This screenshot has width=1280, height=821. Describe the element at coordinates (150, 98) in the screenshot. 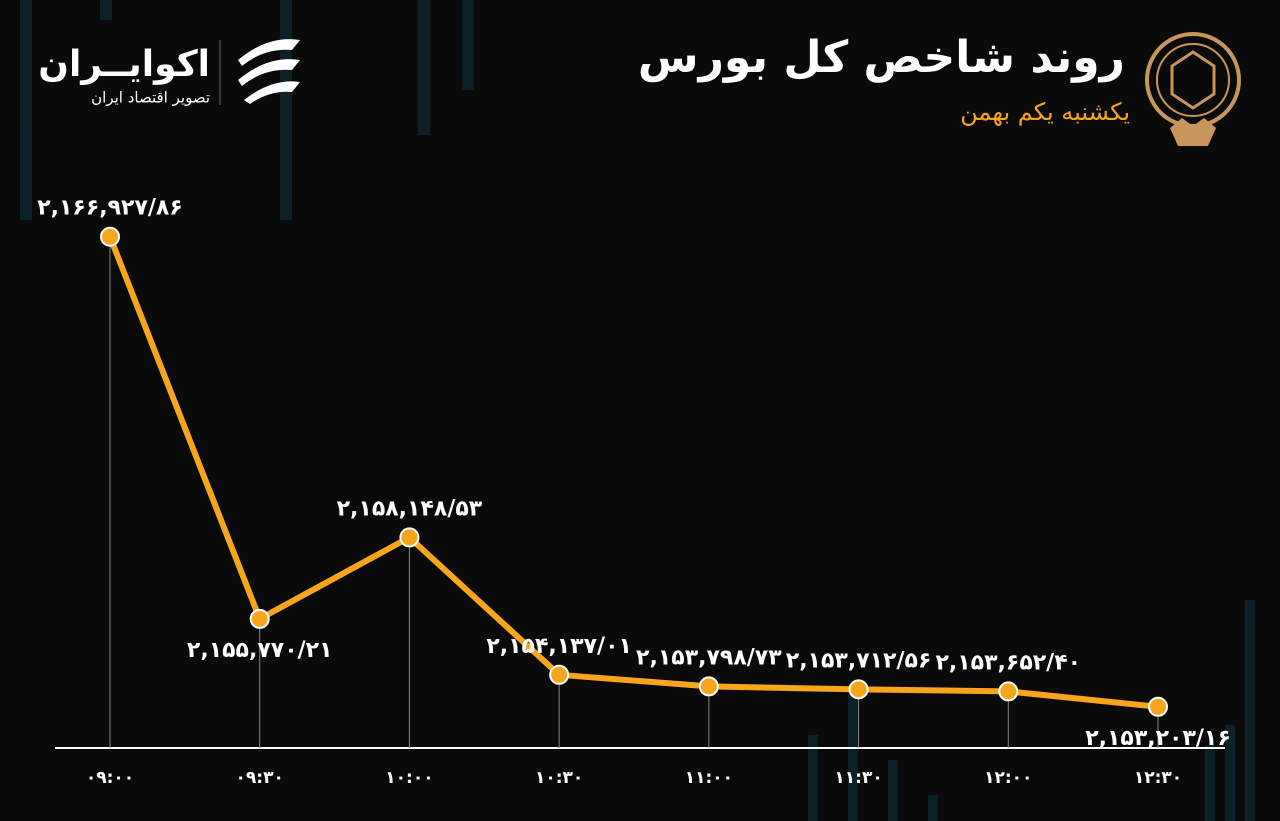

I see `brand-tagline: تصویر اقتصاد ایران` at that location.